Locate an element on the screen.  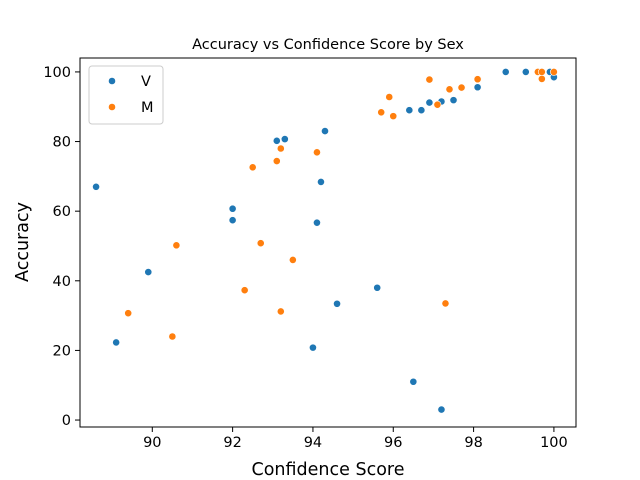
x-tick-label-0: 90 is located at coordinates (152, 443).